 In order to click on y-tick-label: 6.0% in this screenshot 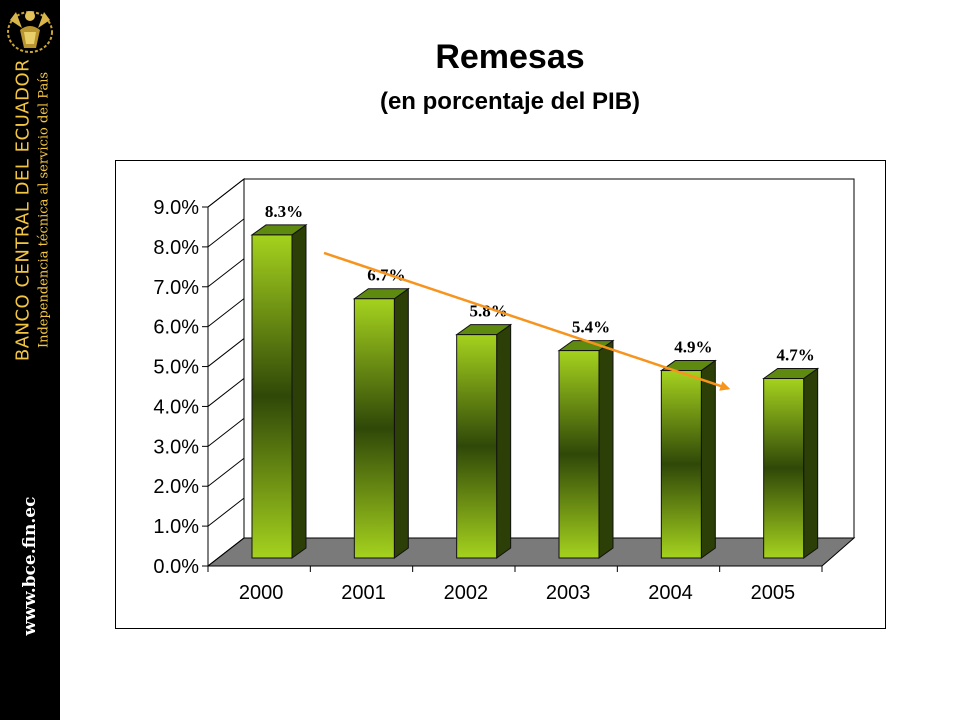, I will do `click(176, 328)`.